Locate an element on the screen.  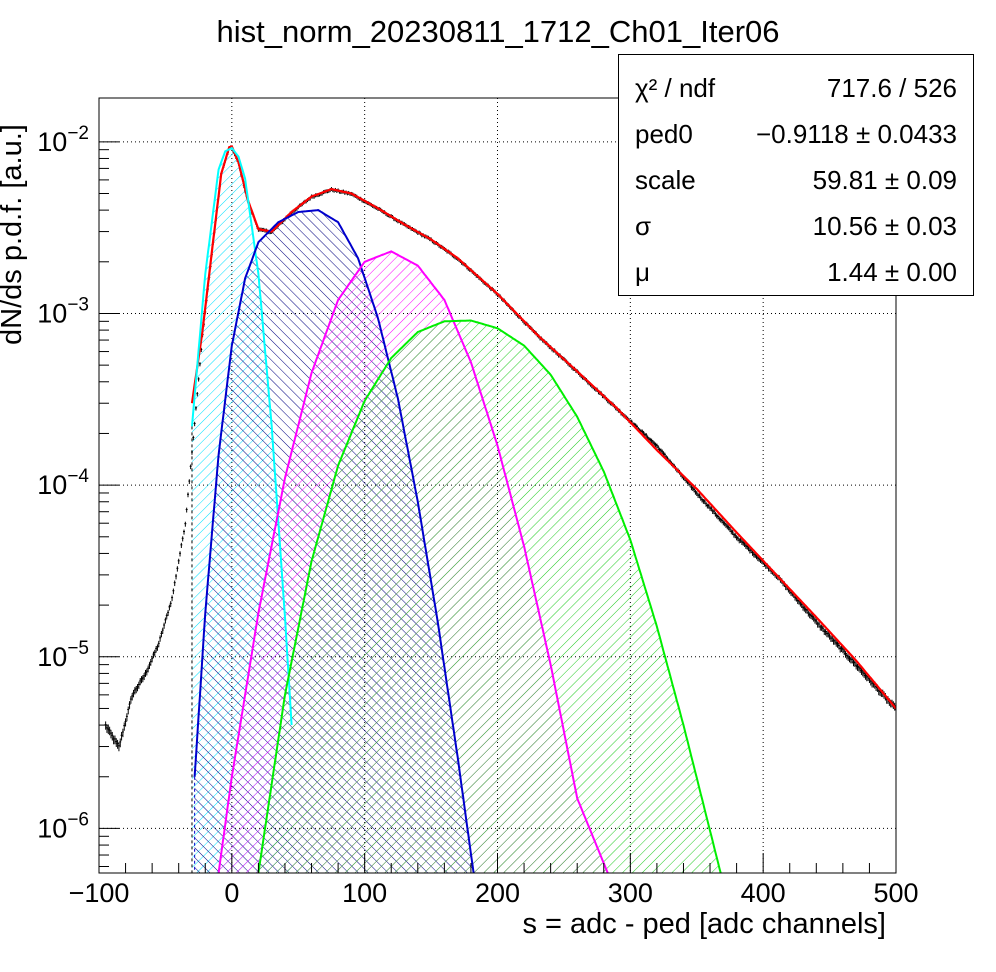
y-tick-label: 10⁻⁴ is located at coordinates (63, 483).